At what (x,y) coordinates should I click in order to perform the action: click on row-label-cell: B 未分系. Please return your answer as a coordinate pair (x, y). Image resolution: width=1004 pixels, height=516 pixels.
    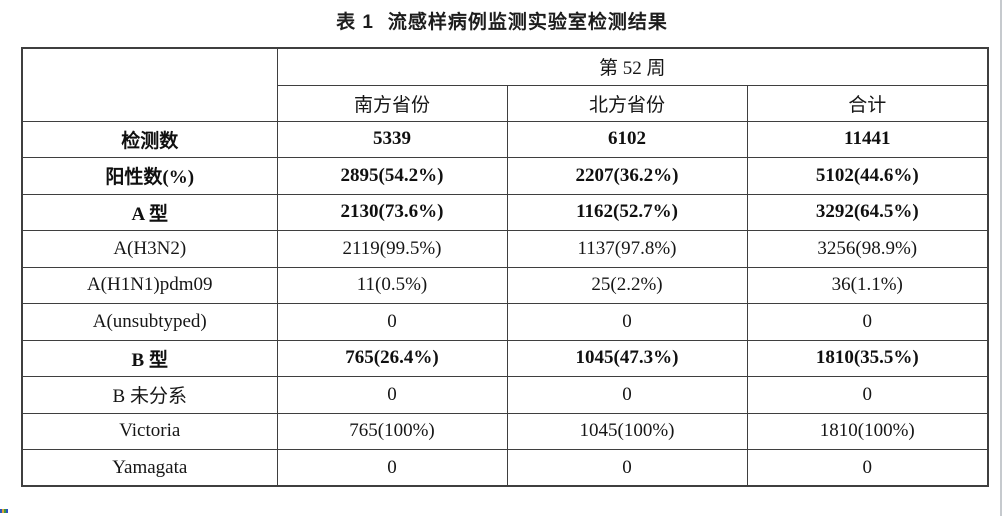
    Looking at the image, I should click on (149, 395).